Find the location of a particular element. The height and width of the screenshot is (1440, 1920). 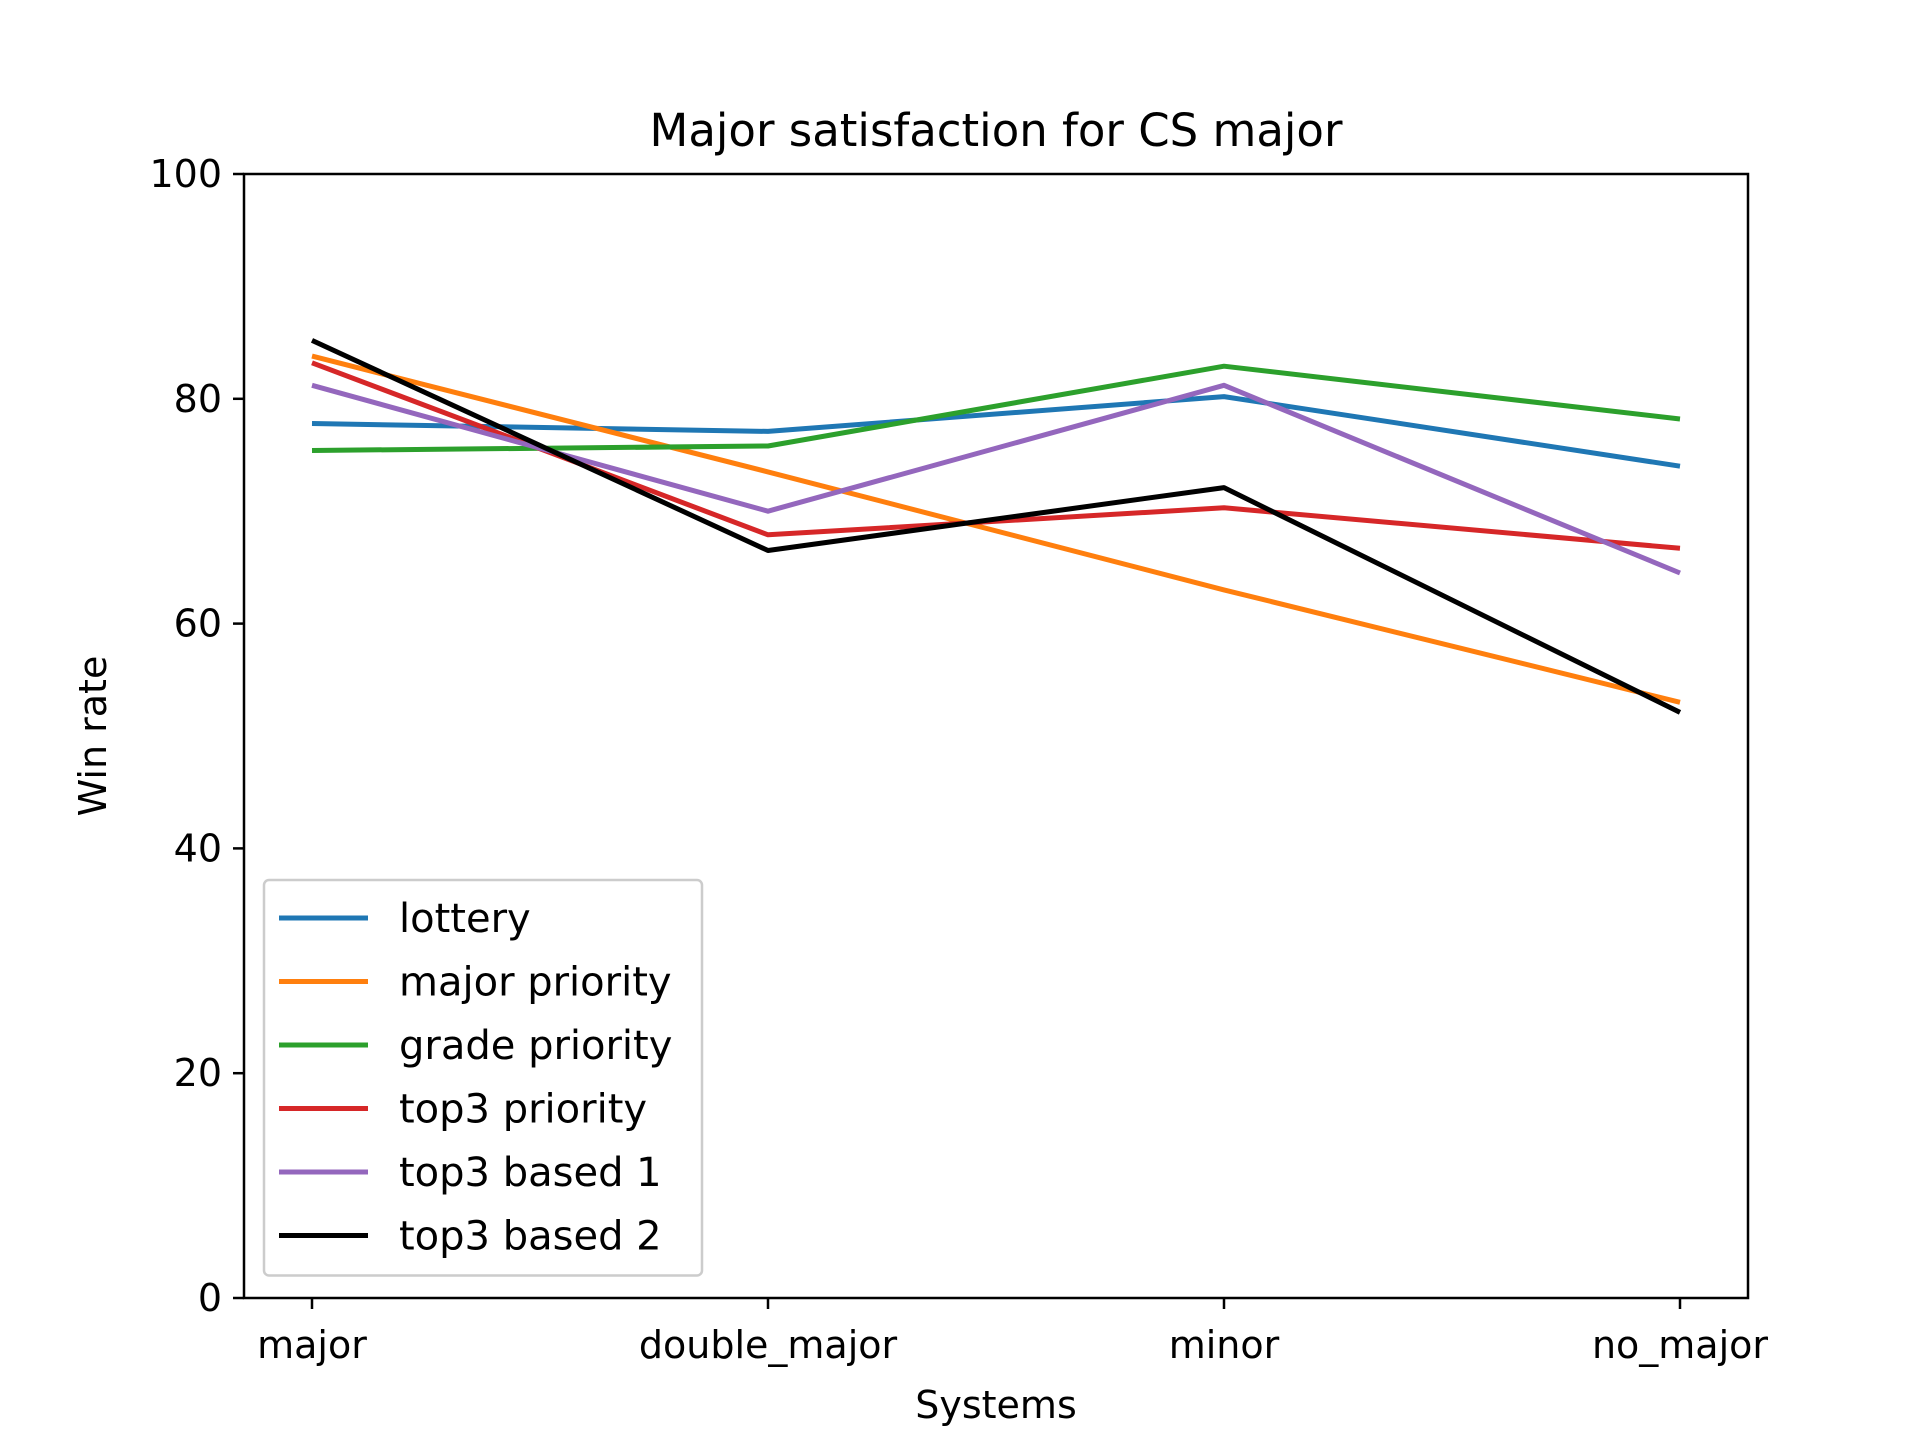

y-tick-label: 80 is located at coordinates (198, 399).